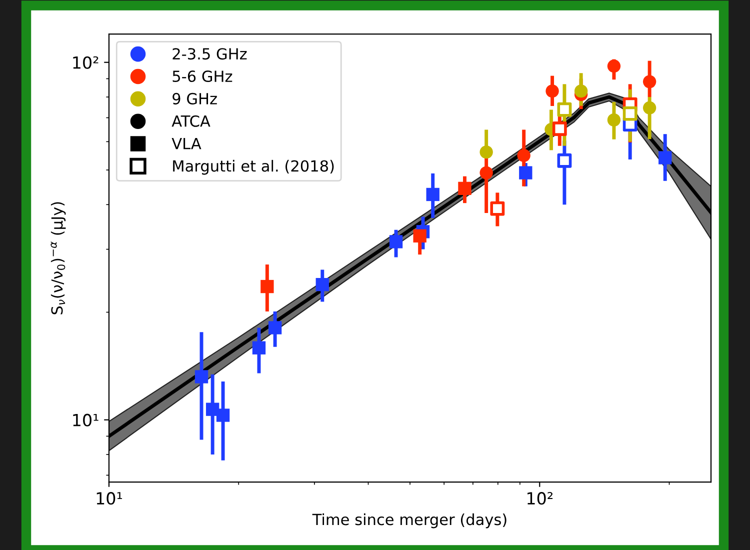 This screenshot has height=550, width=750. Describe the element at coordinates (58, 258) in the screenshot. I see `y-axis-title: S$_{ν}$(ν/ν$_{0}$)$^{−α}$ (μJy)` at that location.